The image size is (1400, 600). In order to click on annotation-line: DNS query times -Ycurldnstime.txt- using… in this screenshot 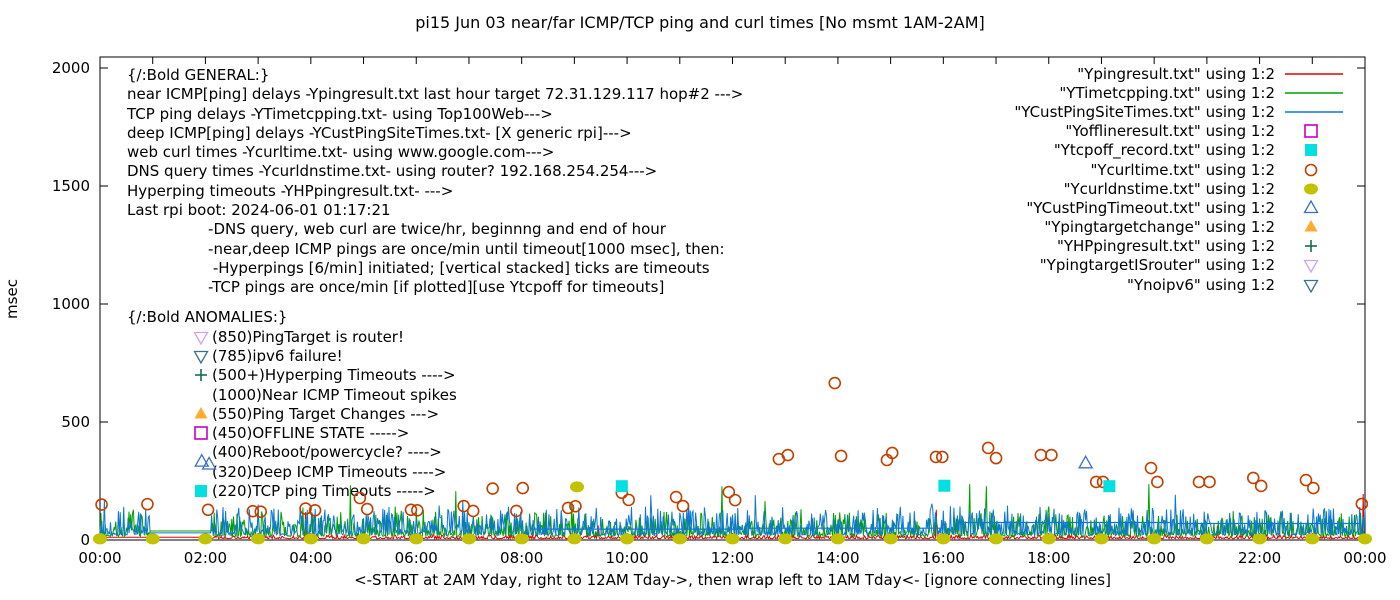, I will do `click(392, 171)`.